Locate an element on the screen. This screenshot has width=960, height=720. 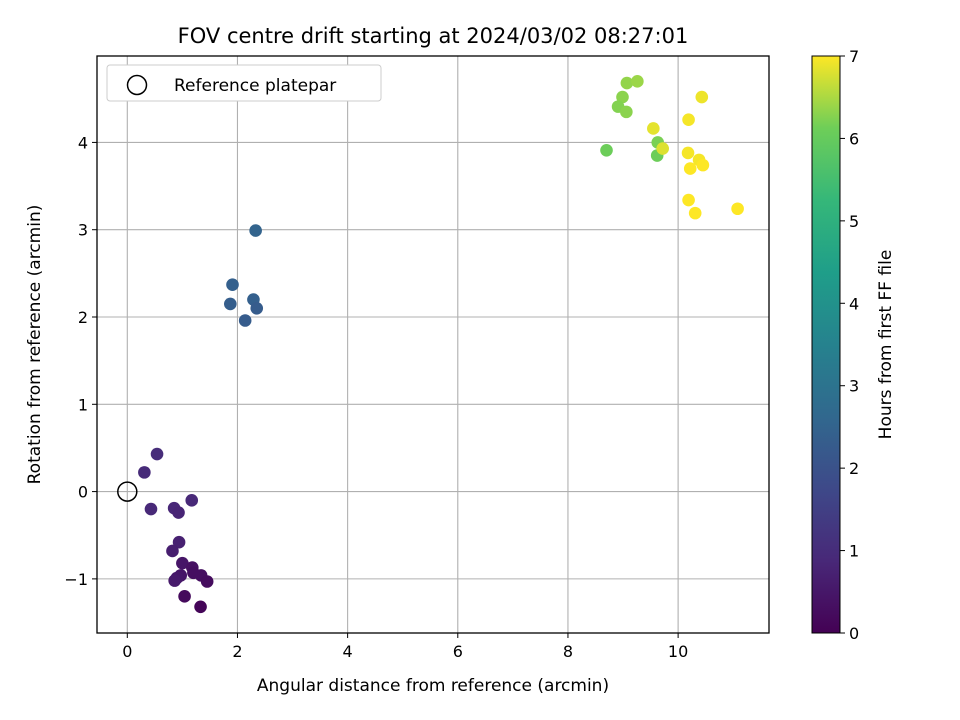
colorbar-tick-label: 1 is located at coordinates (854, 551).